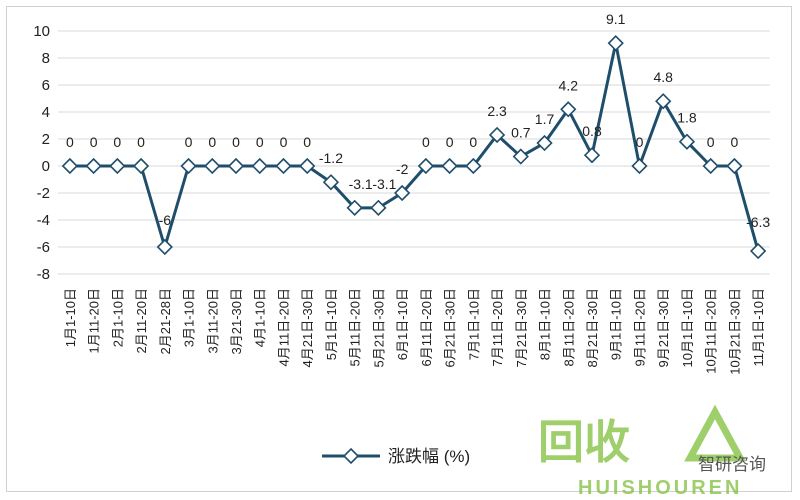 This screenshot has width=800, height=500. I want to click on x-tick-label: 5月11日-20日, so click(355, 327).